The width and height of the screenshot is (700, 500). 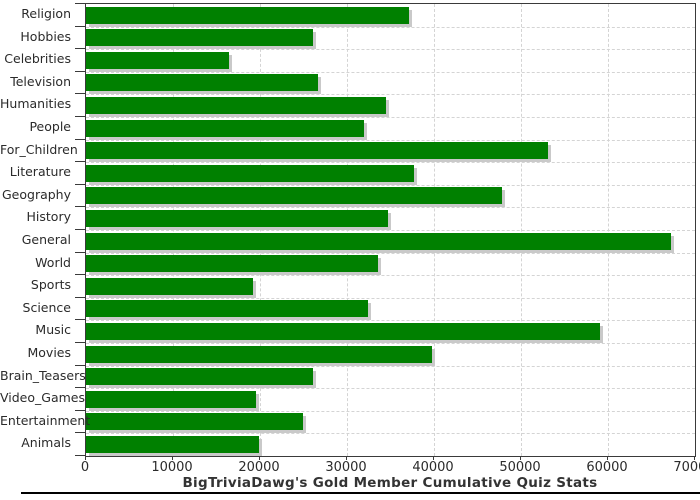 What do you see at coordinates (36, 104) in the screenshot?
I see `category-label-humanities: Humanities` at bounding box center [36, 104].